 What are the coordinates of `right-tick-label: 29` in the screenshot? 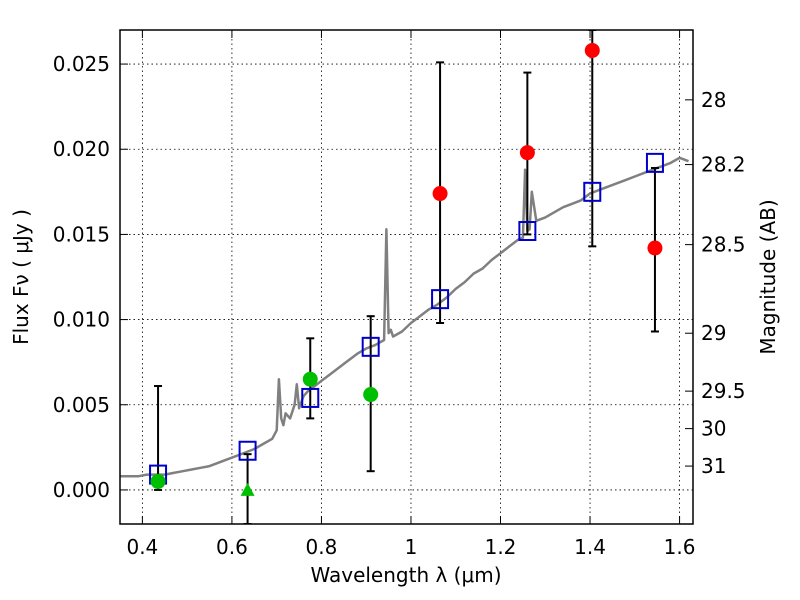 It's located at (713, 333).